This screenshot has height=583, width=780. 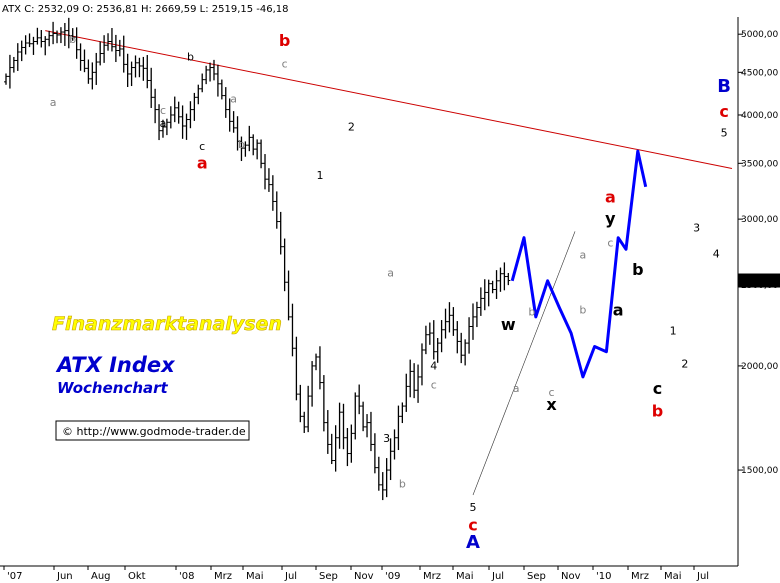 I want to click on copyright-box, so click(x=152, y=430).